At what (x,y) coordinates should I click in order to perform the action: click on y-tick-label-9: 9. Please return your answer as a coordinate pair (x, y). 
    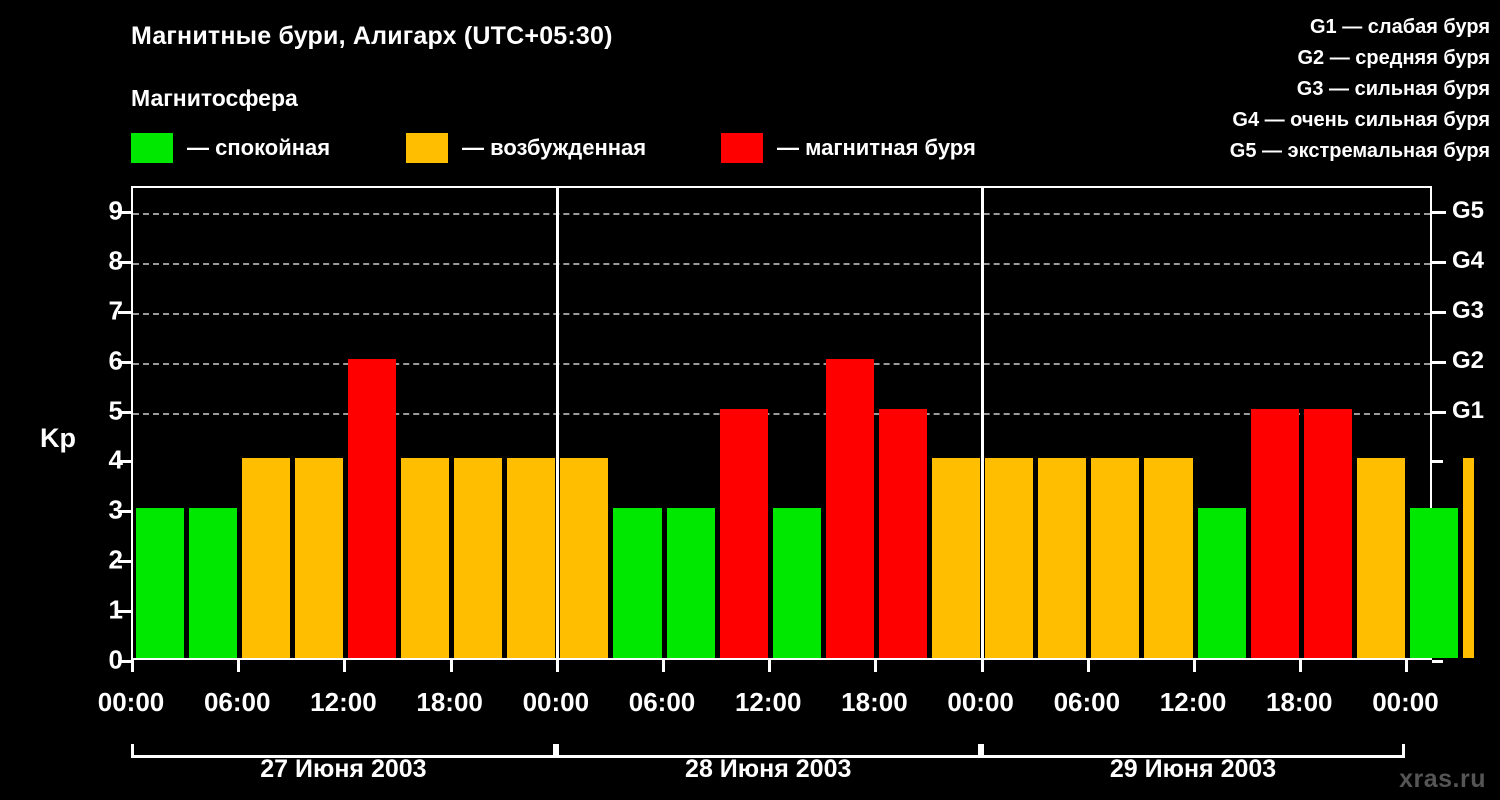
    Looking at the image, I should click on (115, 210).